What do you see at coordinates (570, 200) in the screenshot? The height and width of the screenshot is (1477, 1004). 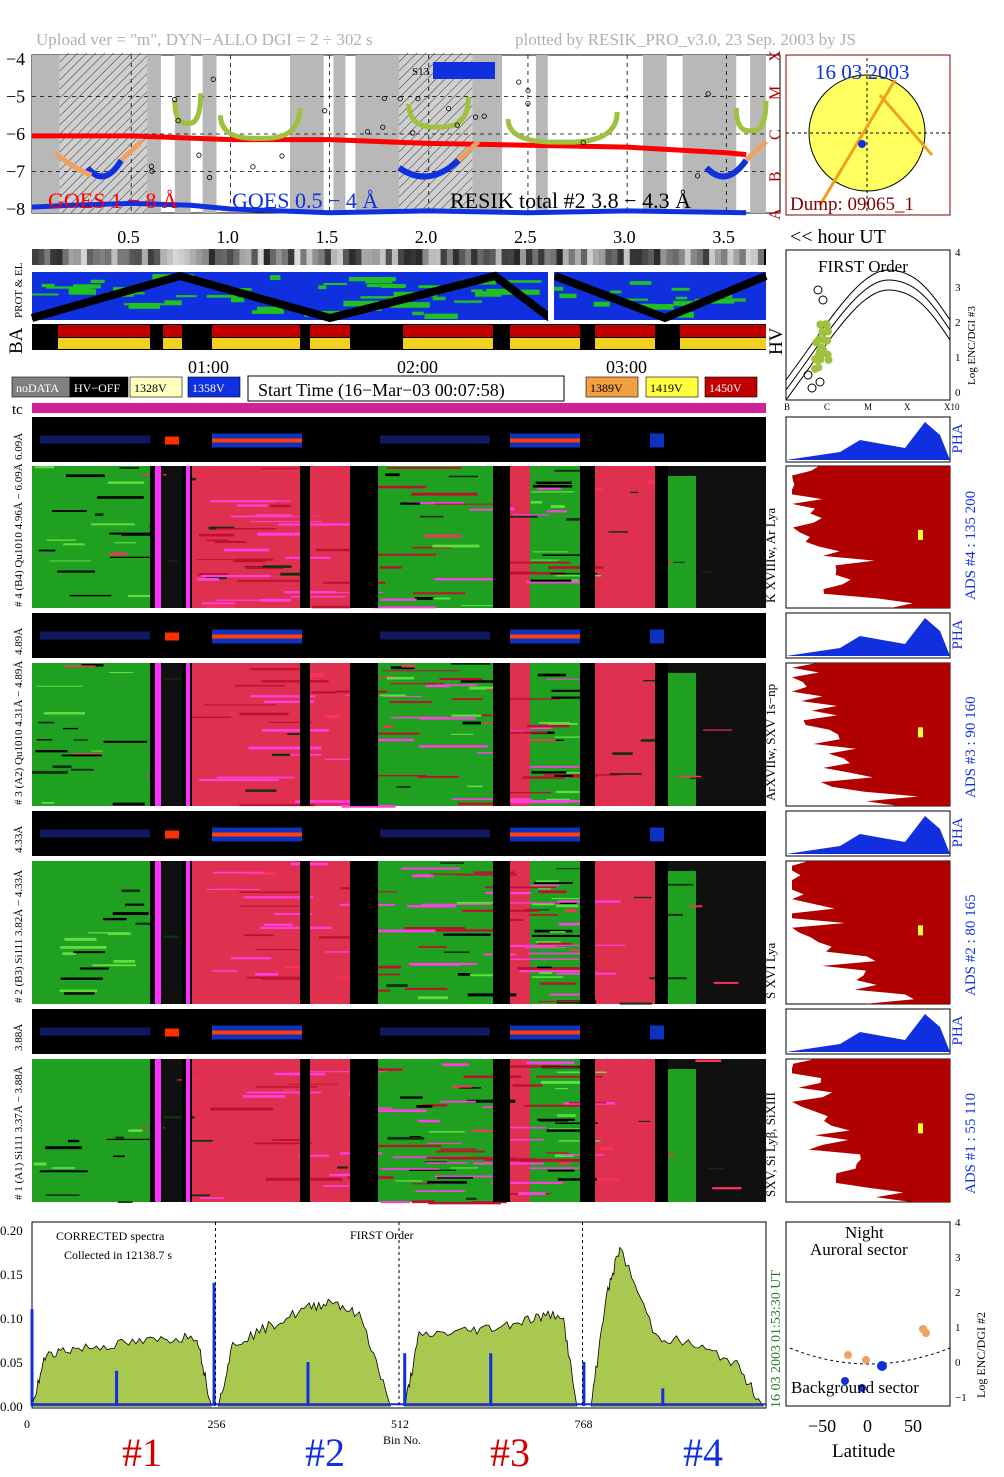 I see `resik-total-label: RESIK total #2 3.8 − 4.3 Å` at bounding box center [570, 200].